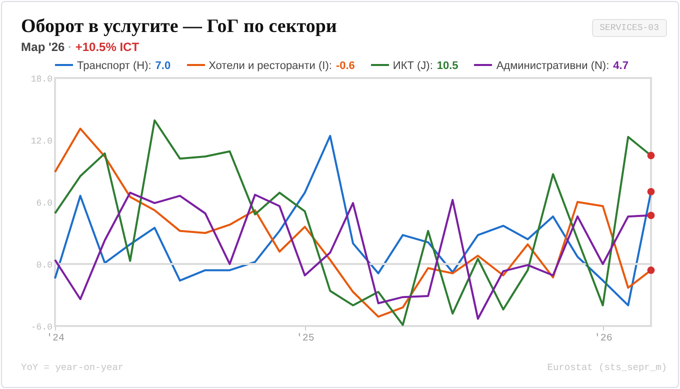 Image resolution: width=680 pixels, height=389 pixels. I want to click on text: YoY = year-on-year, so click(72, 367).